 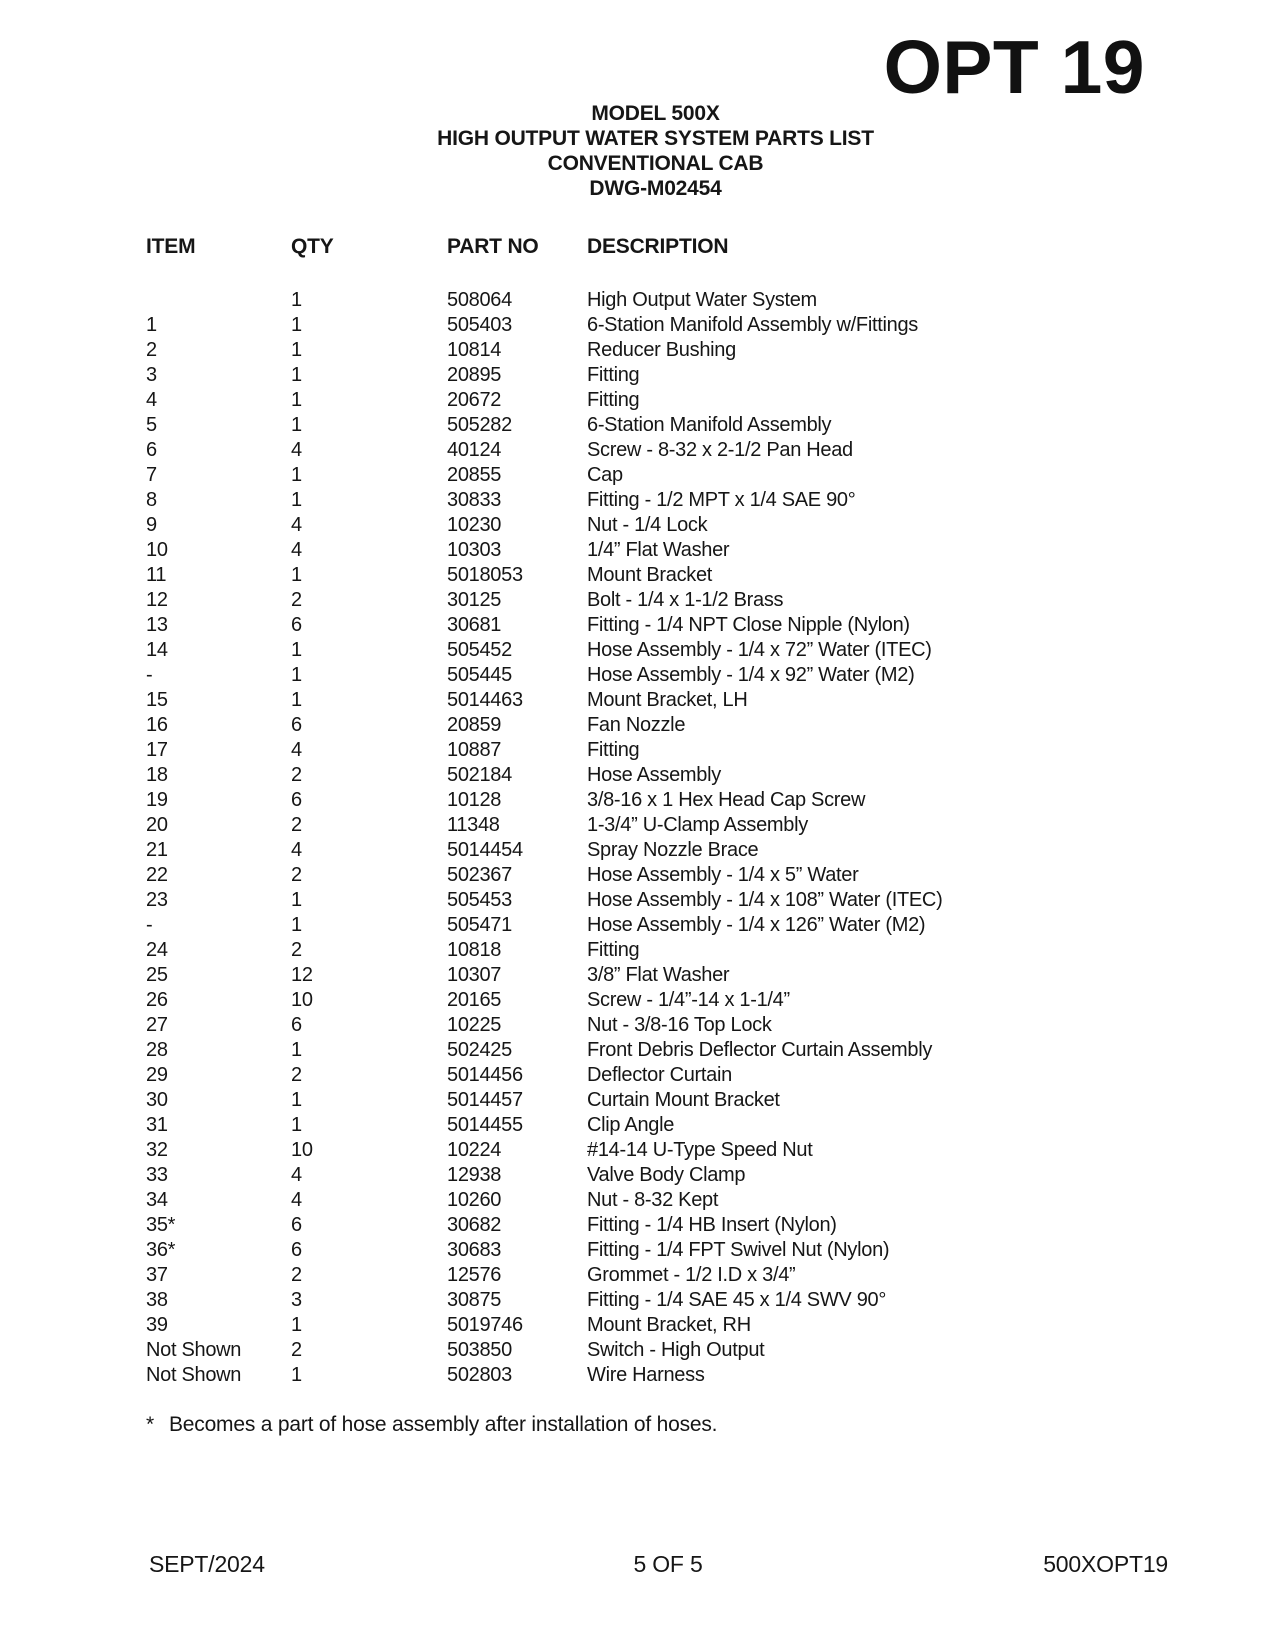 What do you see at coordinates (485, 1075) in the screenshot?
I see `part-no-cell: 5014456` at bounding box center [485, 1075].